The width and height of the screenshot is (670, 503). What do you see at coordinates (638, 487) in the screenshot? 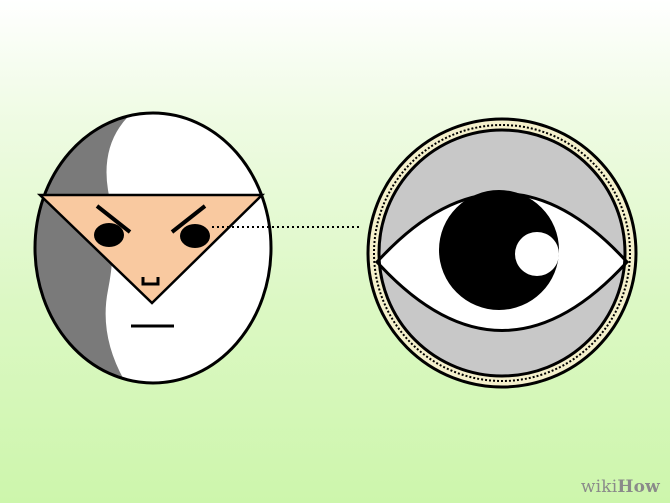
I see `watermark-how: How` at bounding box center [638, 487].